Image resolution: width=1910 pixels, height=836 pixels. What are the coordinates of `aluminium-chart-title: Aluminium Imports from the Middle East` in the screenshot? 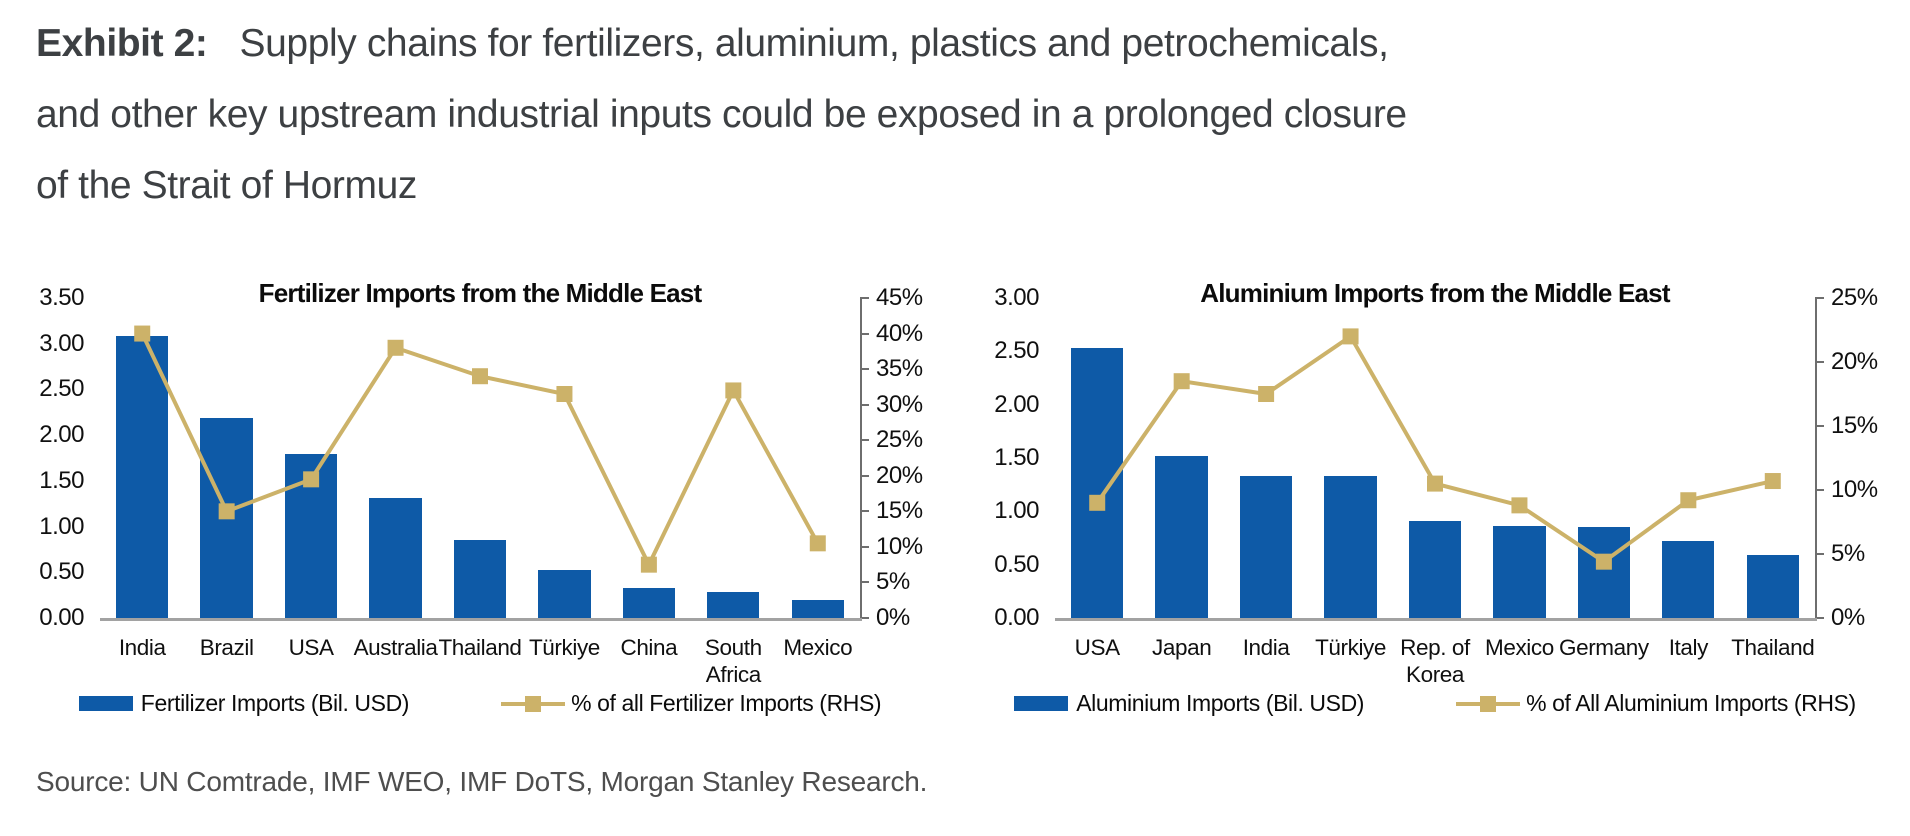 It's located at (1435, 293).